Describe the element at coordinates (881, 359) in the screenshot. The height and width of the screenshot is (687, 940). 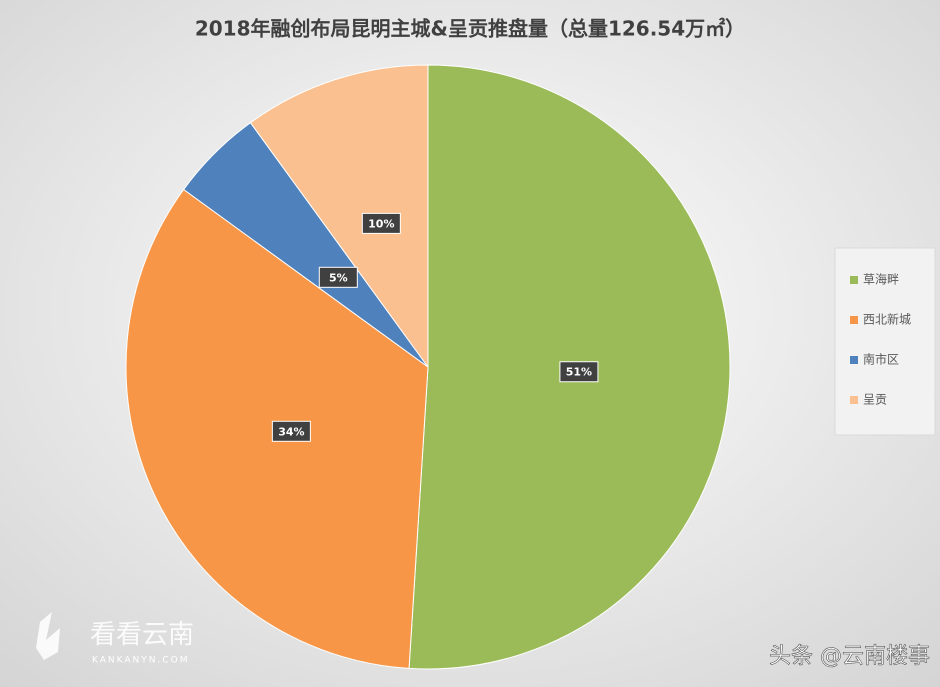
I see `legend-label: 南市区` at that location.